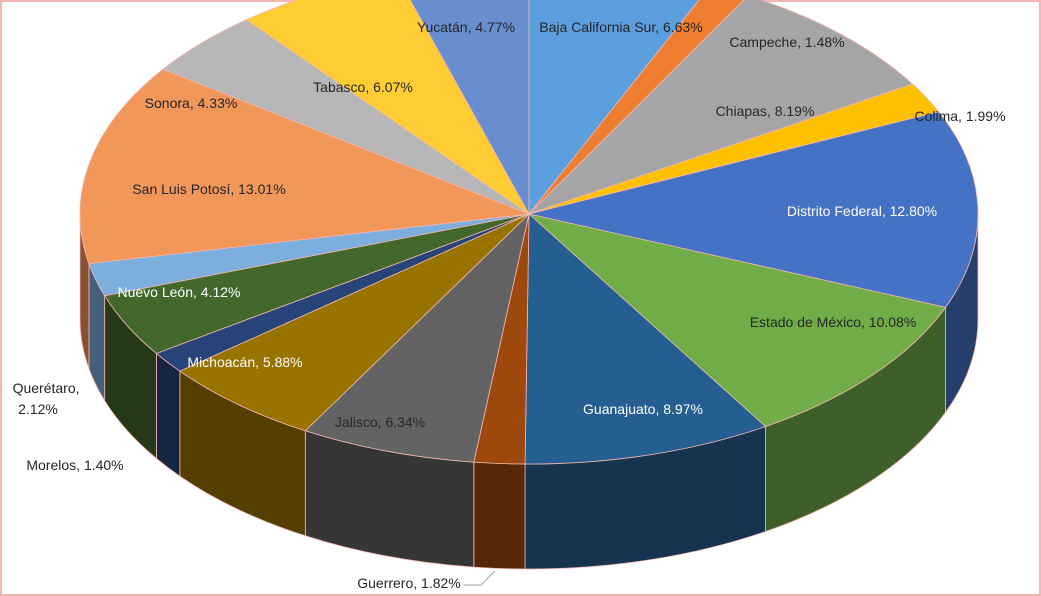  Describe the element at coordinates (51, 465) in the screenshot. I see `label-name: Morelos` at that location.